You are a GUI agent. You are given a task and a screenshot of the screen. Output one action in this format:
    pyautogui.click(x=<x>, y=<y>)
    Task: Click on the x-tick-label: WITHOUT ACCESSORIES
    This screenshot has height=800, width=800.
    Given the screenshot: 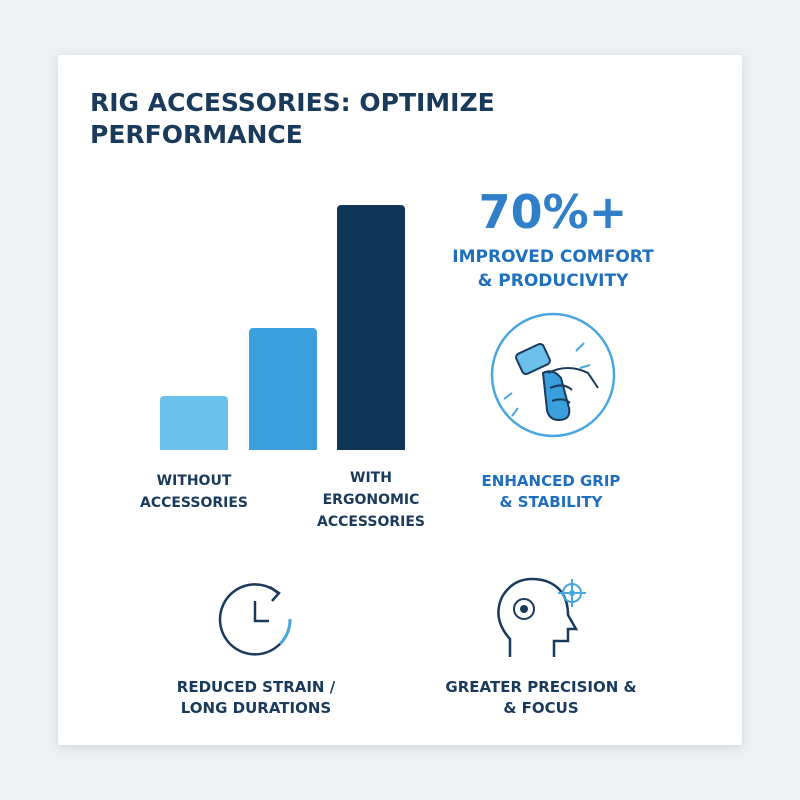 What is the action you would take?
    pyautogui.click(x=194, y=492)
    